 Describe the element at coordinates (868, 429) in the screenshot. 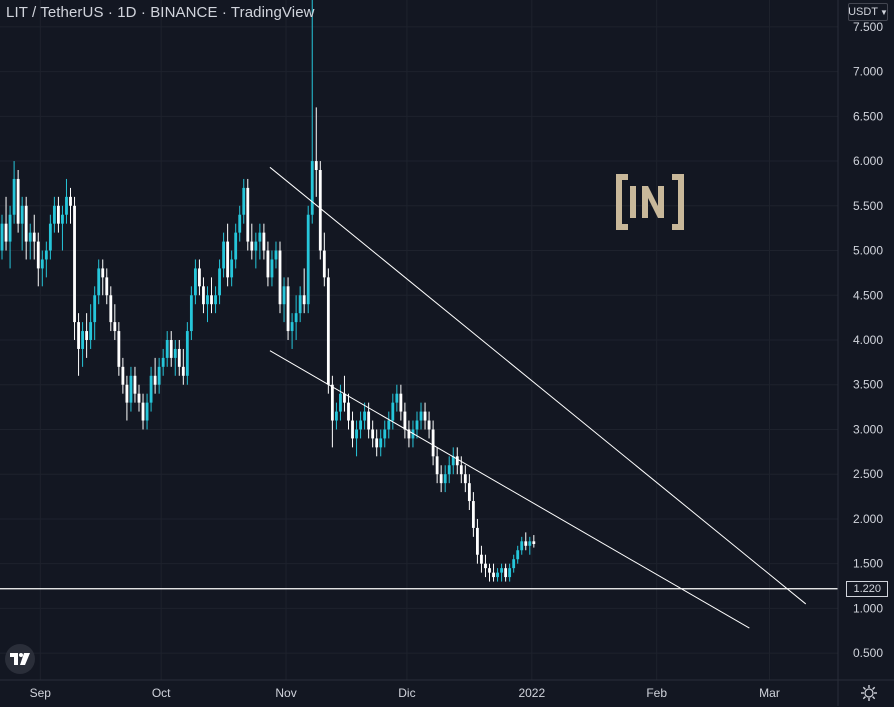

I see `y-tick-label: 3.000` at that location.